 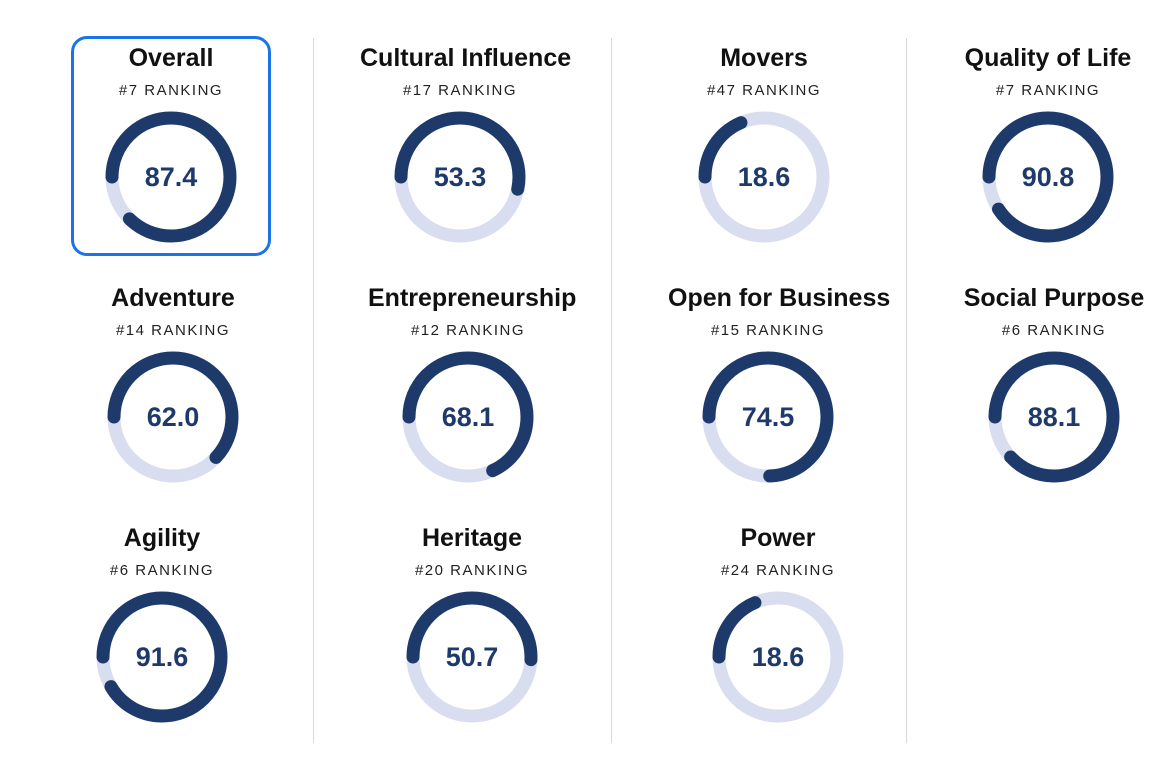 I want to click on score-value: 74.5, so click(x=768, y=417).